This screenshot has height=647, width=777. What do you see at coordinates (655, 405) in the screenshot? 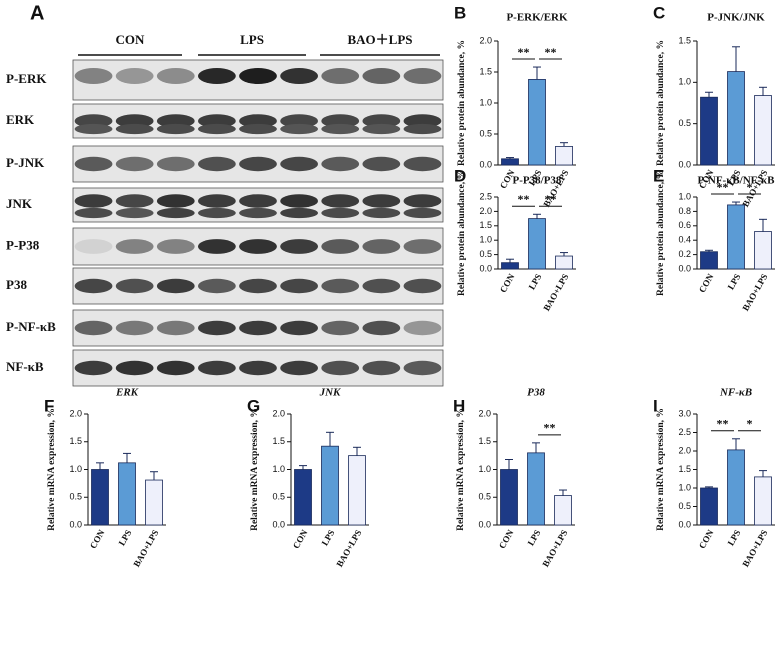
I see `panel-label: I` at bounding box center [655, 405].